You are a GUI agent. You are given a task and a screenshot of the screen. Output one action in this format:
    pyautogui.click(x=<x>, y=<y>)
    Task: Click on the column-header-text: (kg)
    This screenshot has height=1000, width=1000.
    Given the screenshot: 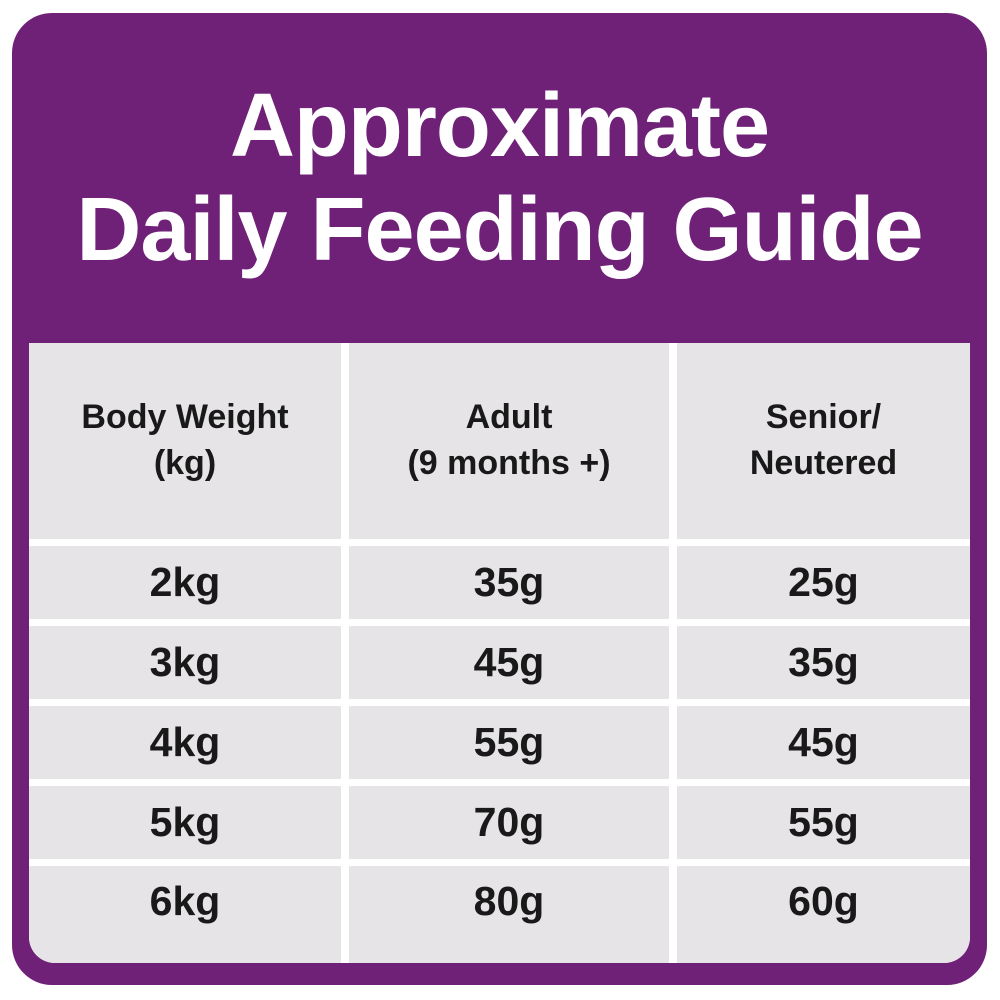 What is the action you would take?
    pyautogui.click(x=185, y=463)
    